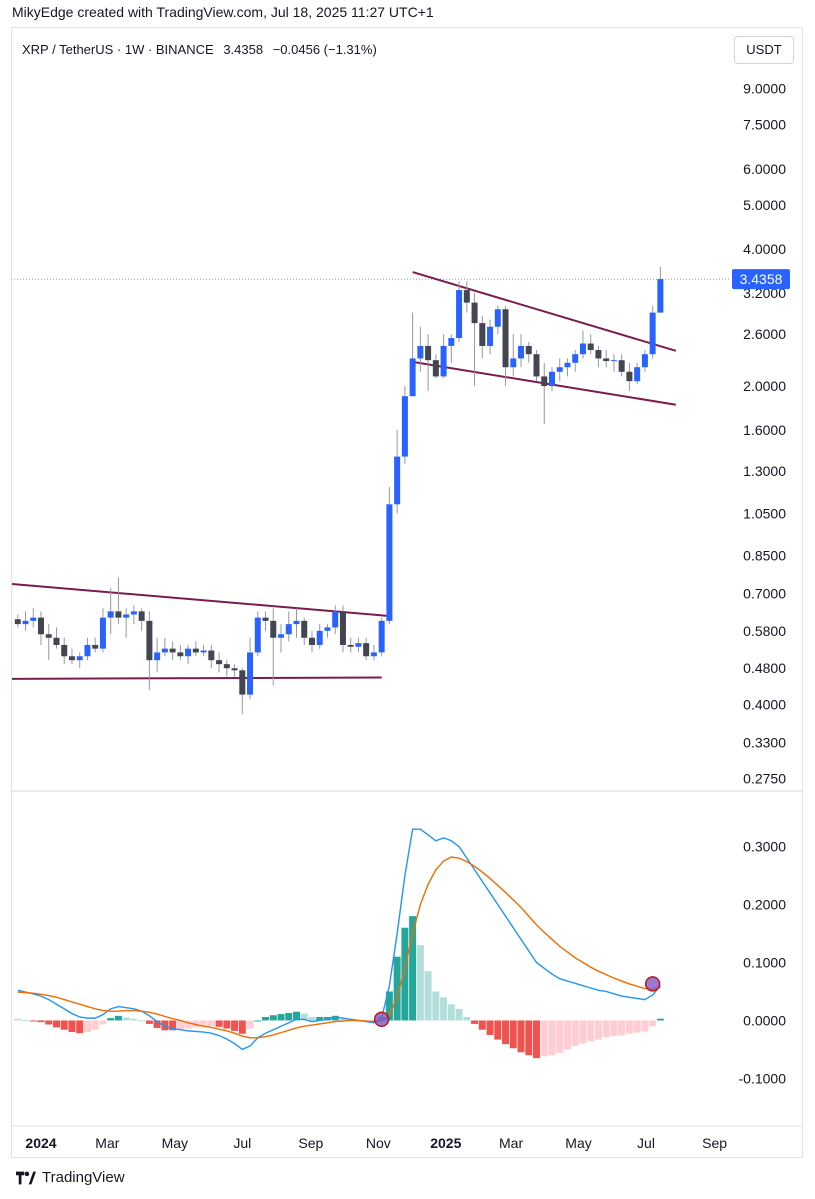  What do you see at coordinates (196, 678) in the screenshot?
I see `trendline` at bounding box center [196, 678].